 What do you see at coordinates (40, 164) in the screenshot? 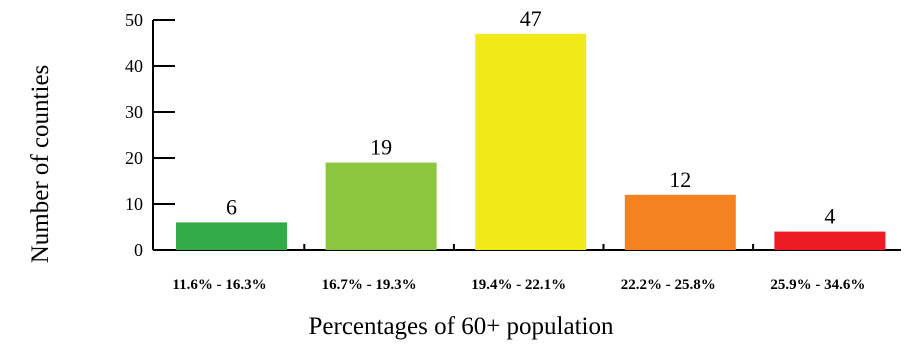
I see `y-axis-title: Number of counties` at bounding box center [40, 164].